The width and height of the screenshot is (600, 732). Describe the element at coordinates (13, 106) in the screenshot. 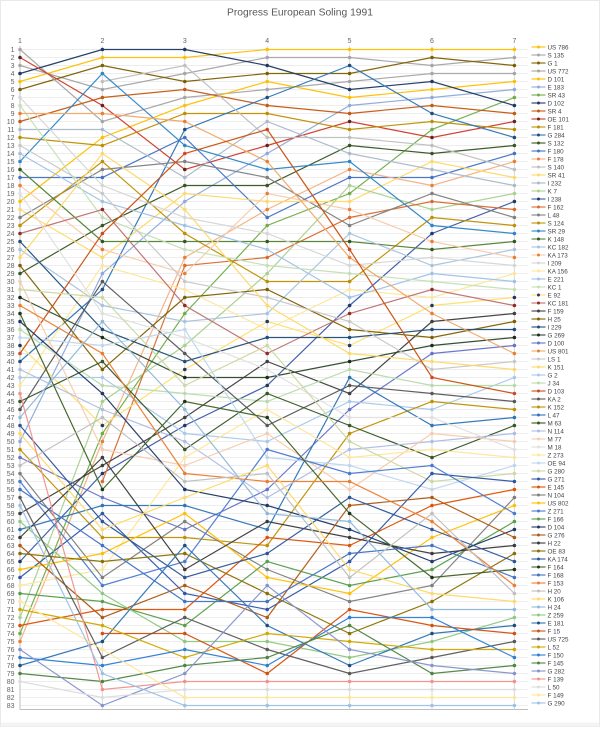

I see `svg-text: 8` at that location.